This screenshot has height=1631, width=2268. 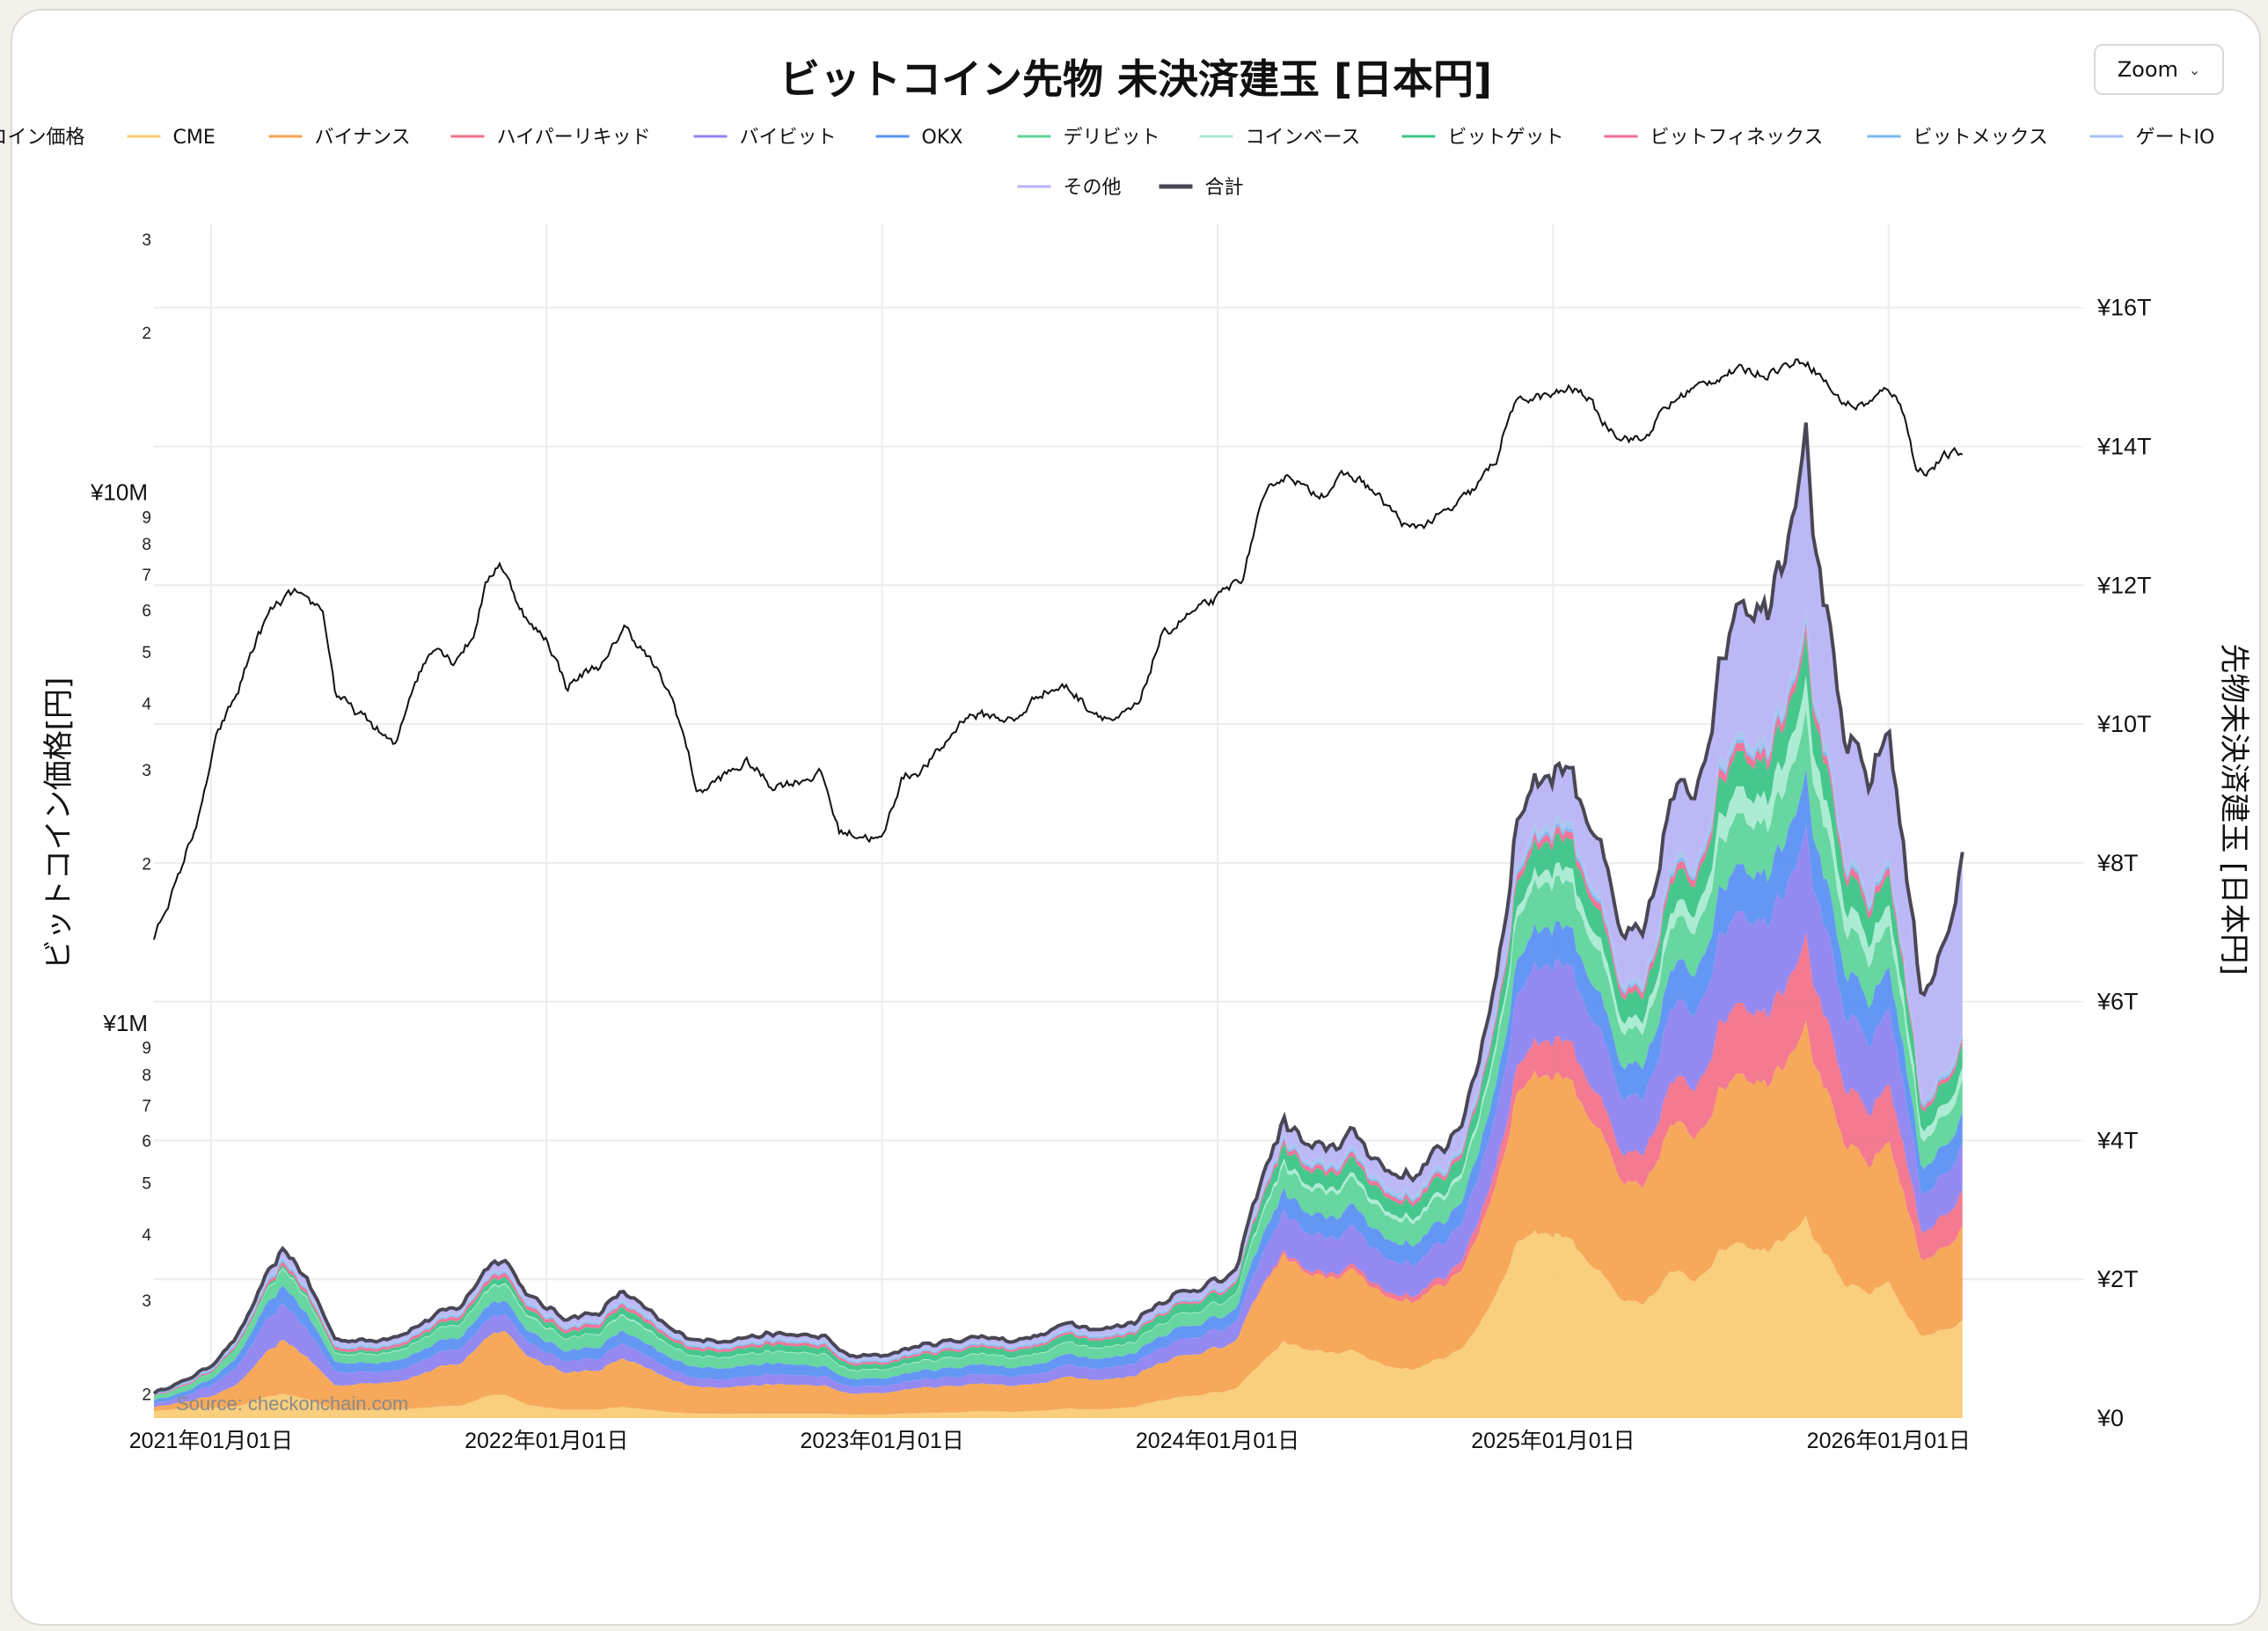 I want to click on legend-label: ビットコイン価格, so click(x=42, y=138).